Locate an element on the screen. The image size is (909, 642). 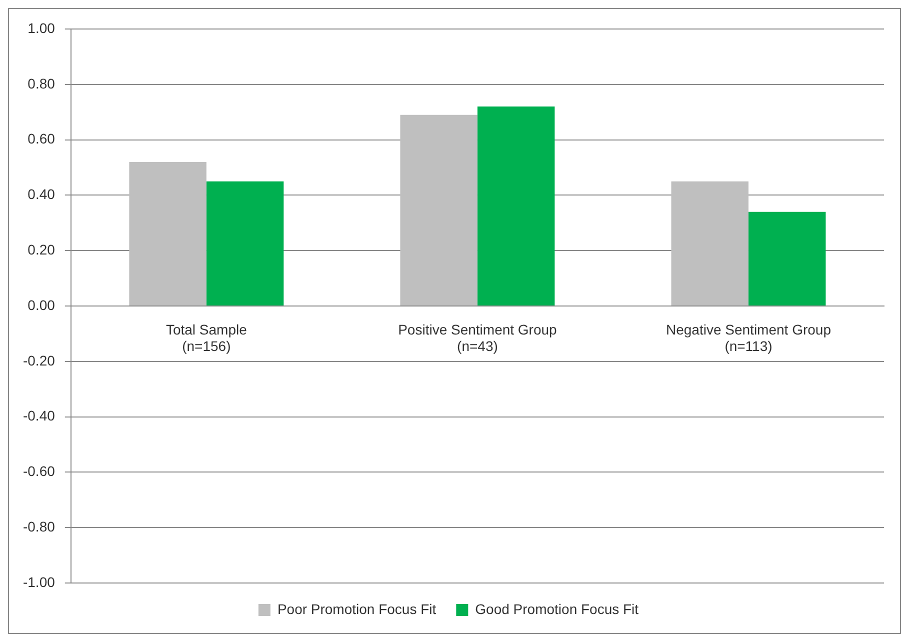
y-tick-label: 0.80 is located at coordinates (42, 83).